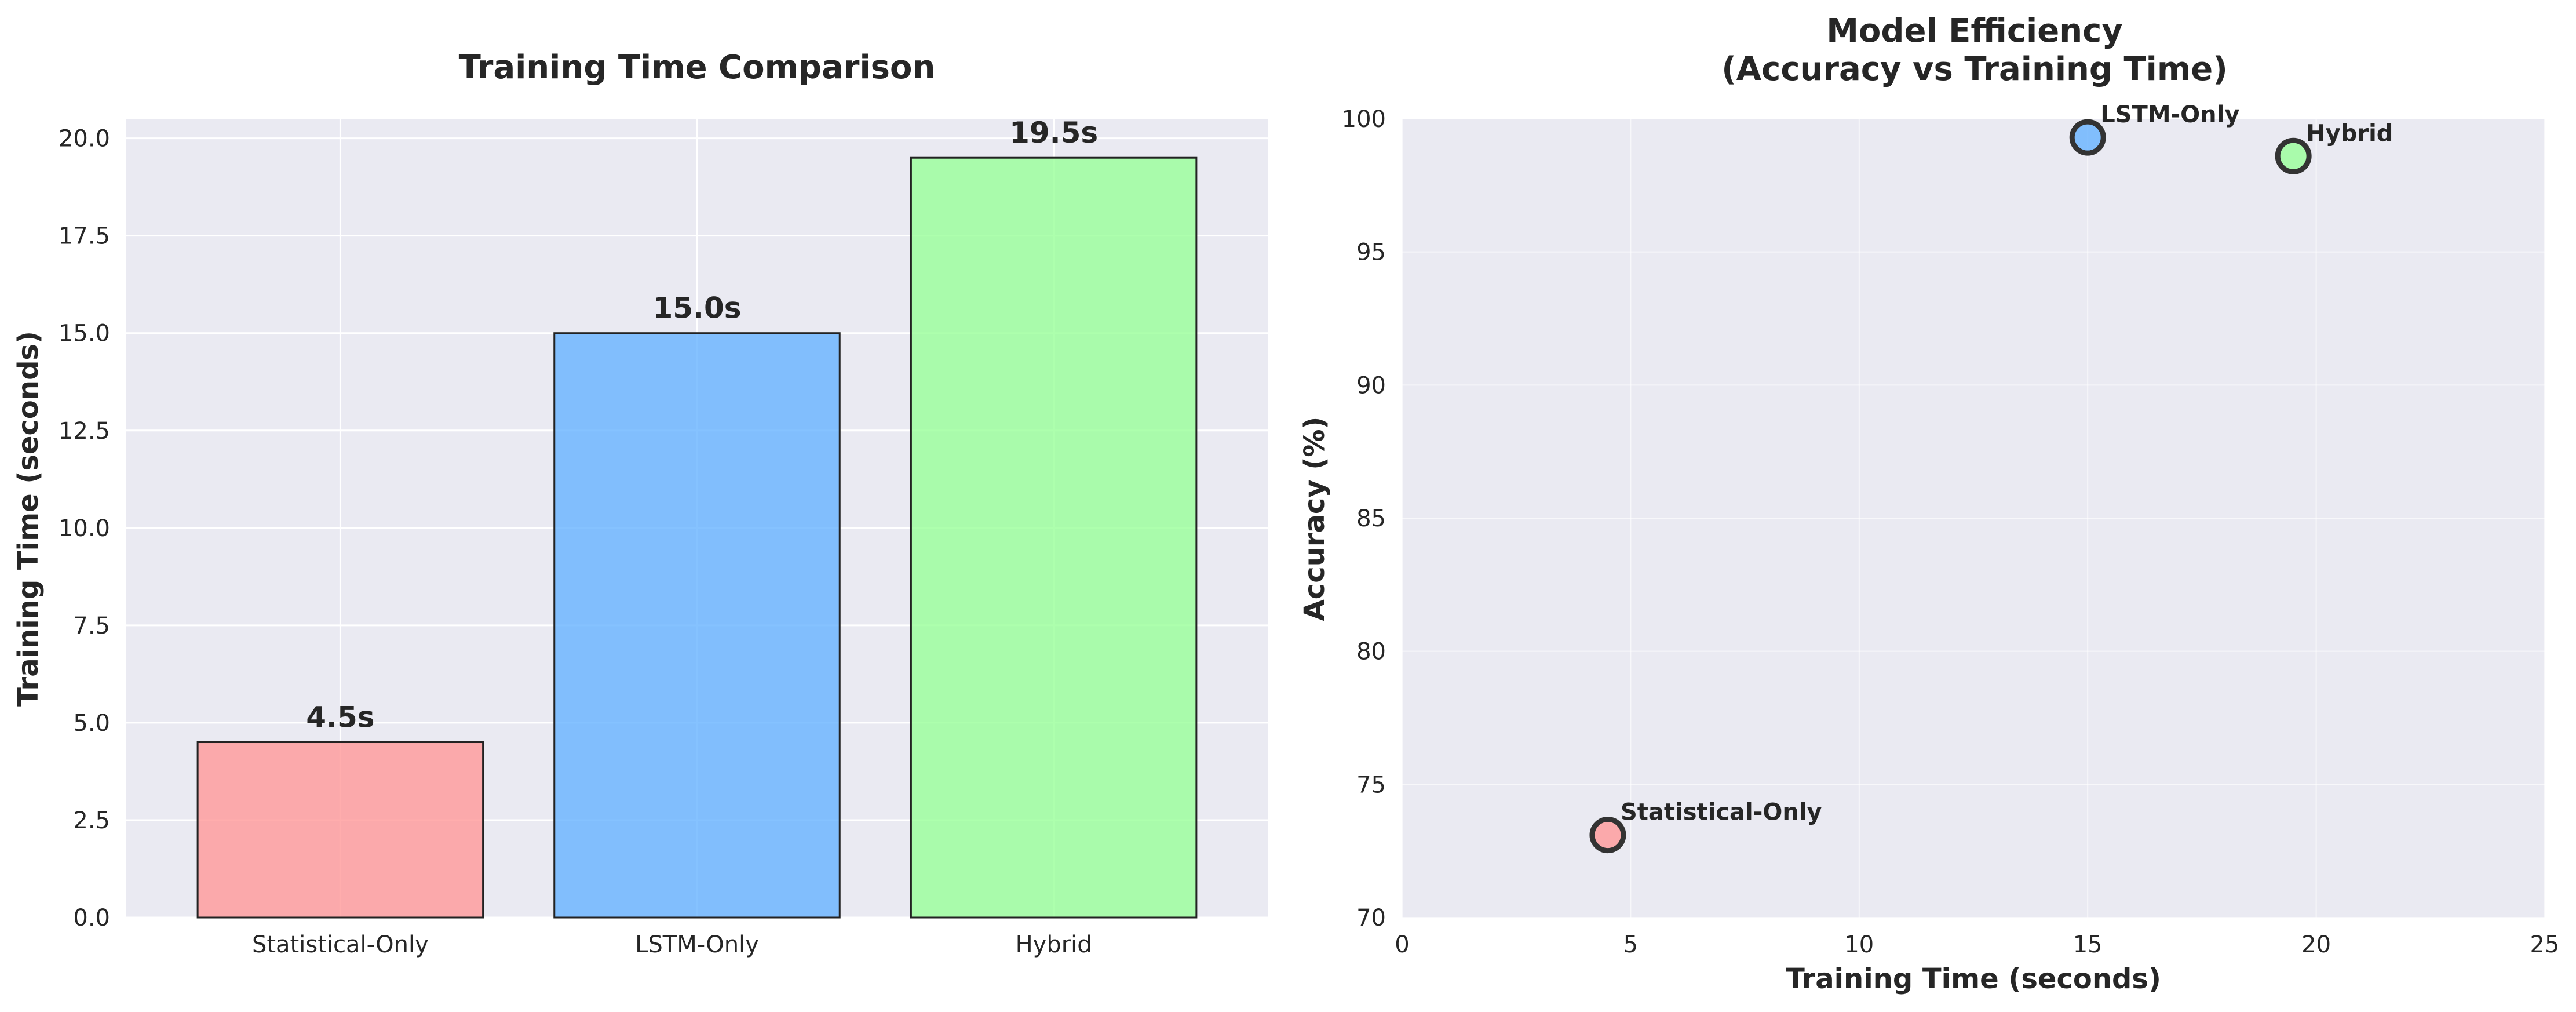  Describe the element at coordinates (28, 519) in the screenshot. I see `bar-chart-y-axis-label: Training Time (seconds)` at that location.